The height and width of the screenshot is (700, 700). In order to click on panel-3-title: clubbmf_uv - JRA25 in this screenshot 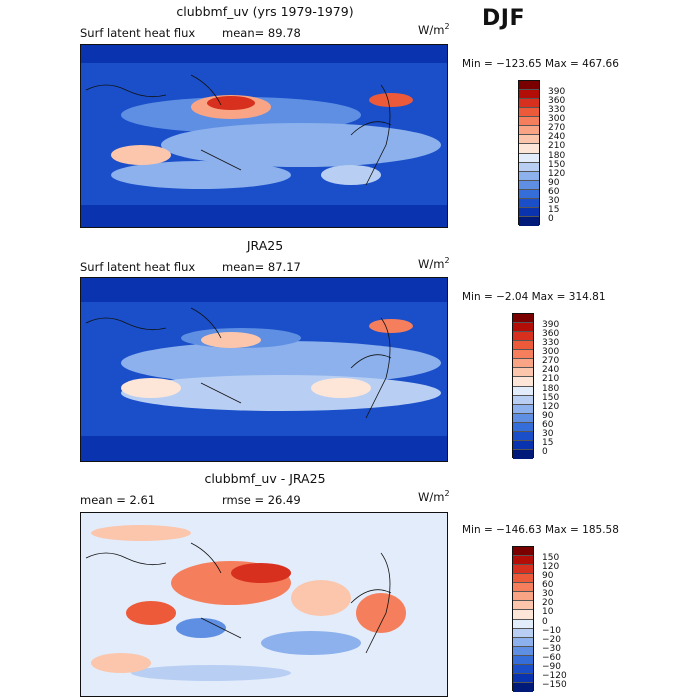, I will do `click(265, 478)`.